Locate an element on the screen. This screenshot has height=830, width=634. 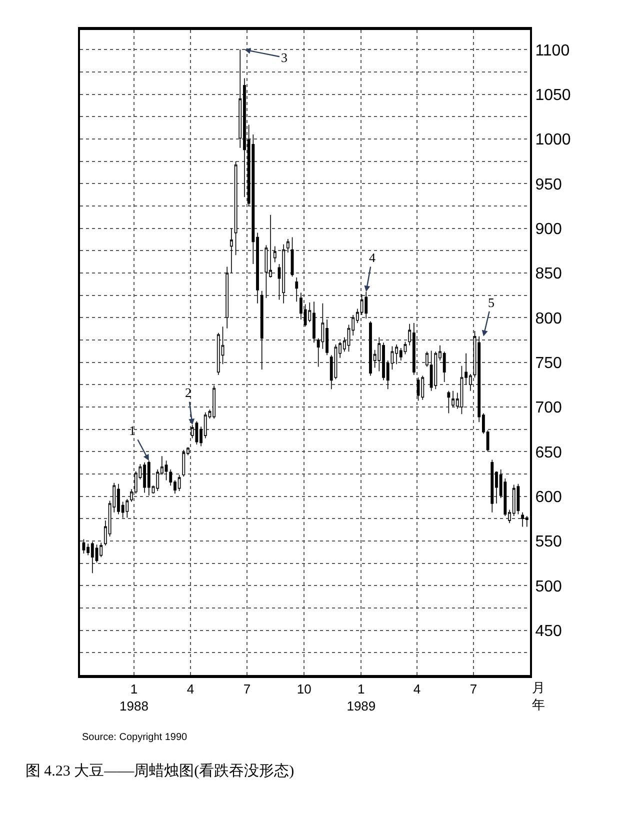
y-tick-label: 550 is located at coordinates (548, 542).